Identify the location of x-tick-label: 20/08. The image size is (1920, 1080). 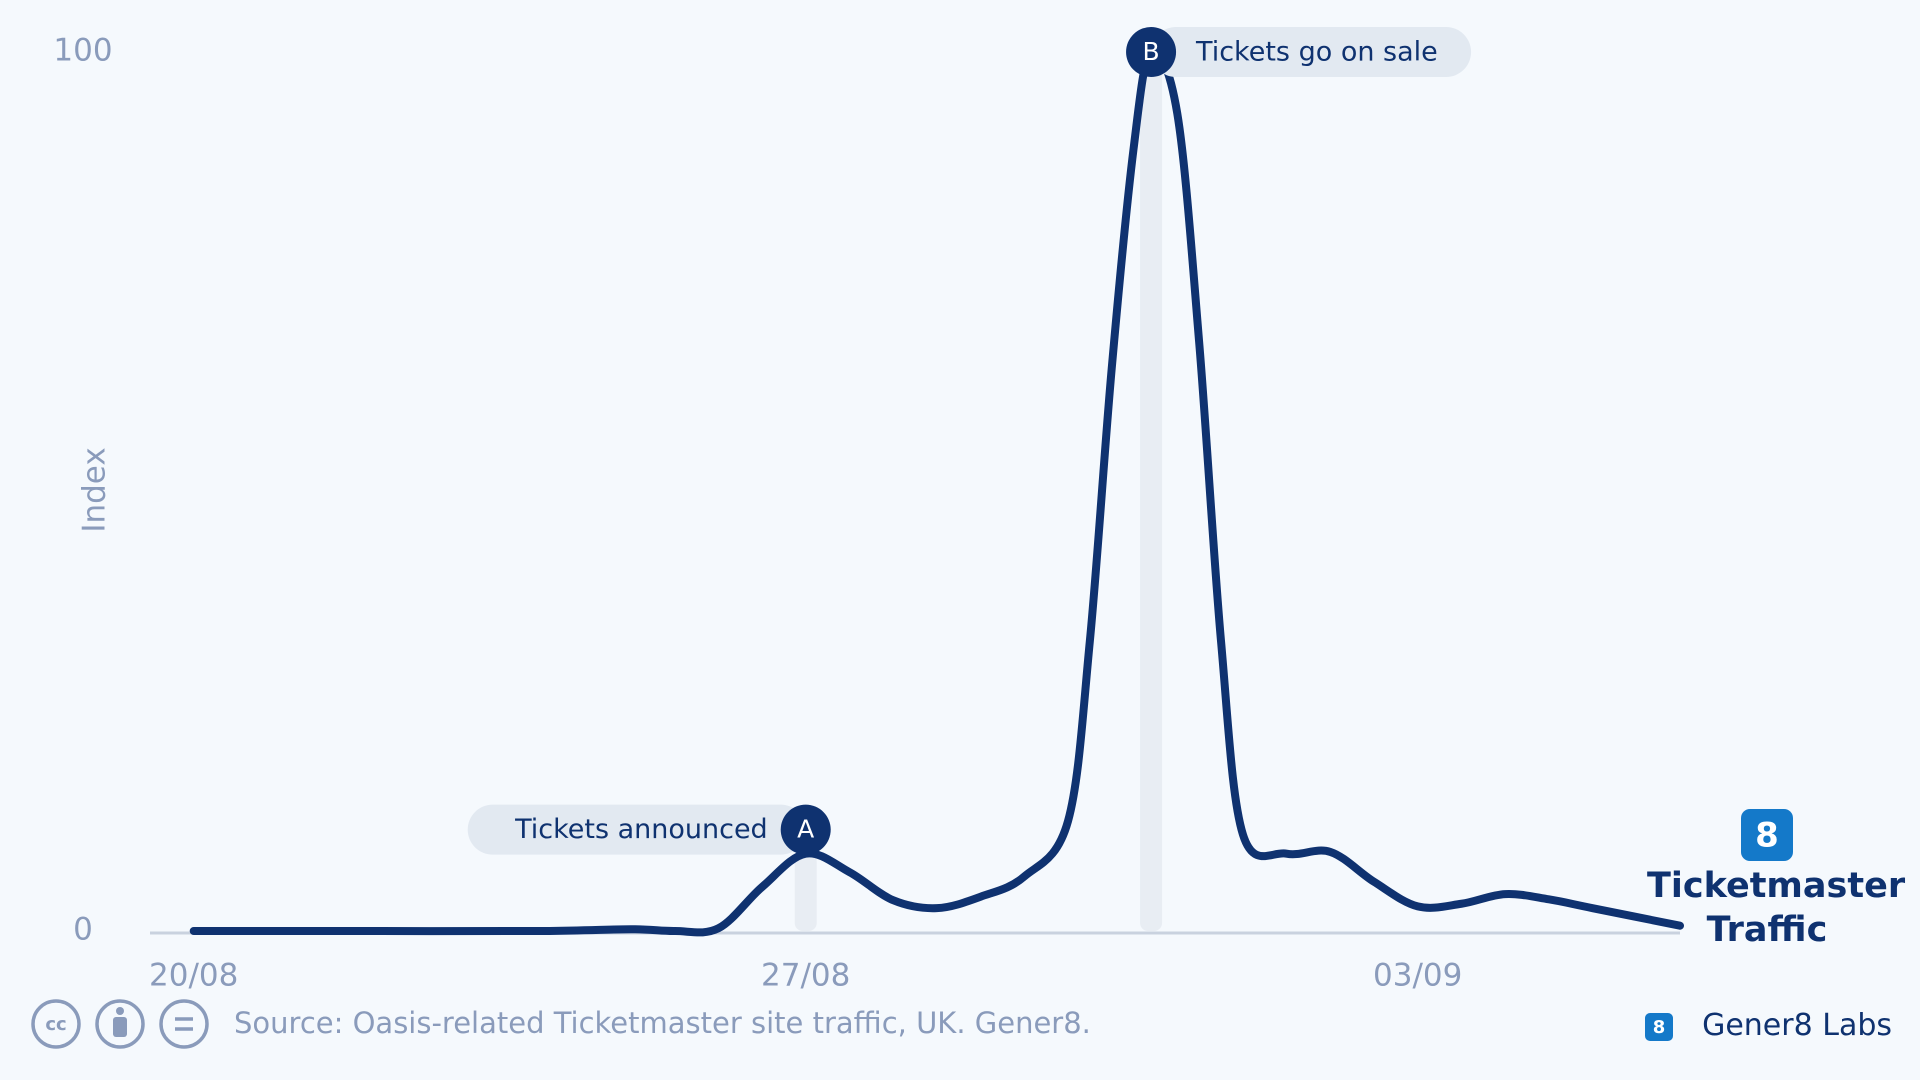
(193, 976).